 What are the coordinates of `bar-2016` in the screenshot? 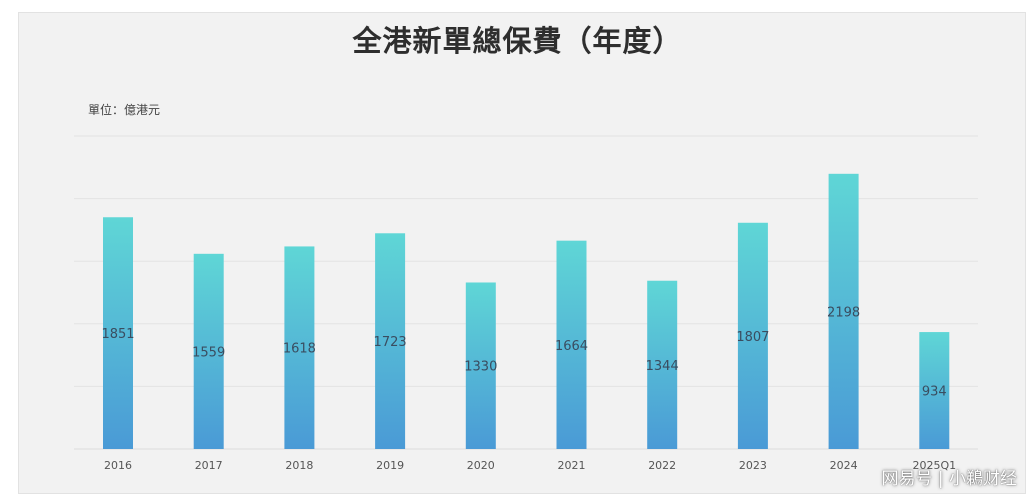 It's located at (118, 333).